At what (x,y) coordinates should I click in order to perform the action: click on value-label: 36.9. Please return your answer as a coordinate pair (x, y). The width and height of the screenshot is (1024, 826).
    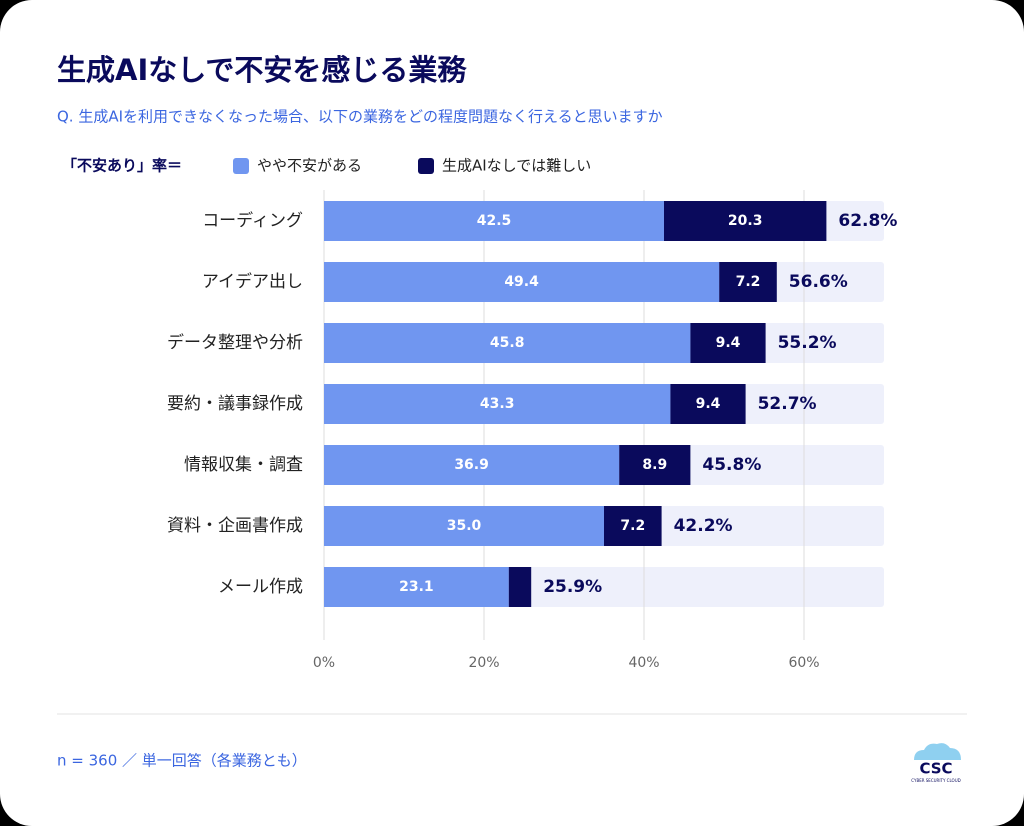
    Looking at the image, I should click on (471, 465).